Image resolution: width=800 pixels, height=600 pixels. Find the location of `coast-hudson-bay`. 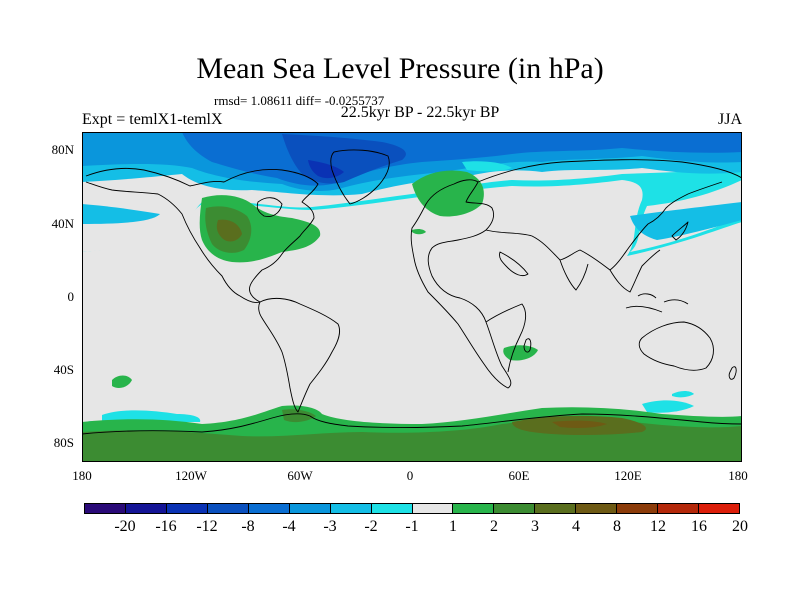

coast-hudson-bay is located at coordinates (269, 207).